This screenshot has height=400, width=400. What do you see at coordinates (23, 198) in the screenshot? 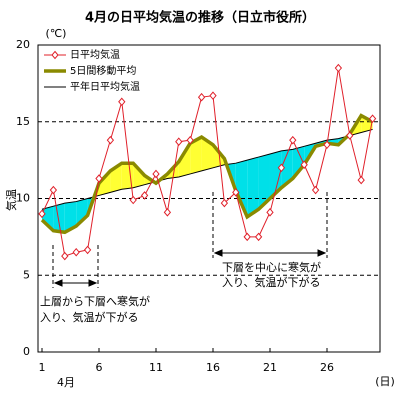
I see `y-tick-label: 10` at bounding box center [23, 198].